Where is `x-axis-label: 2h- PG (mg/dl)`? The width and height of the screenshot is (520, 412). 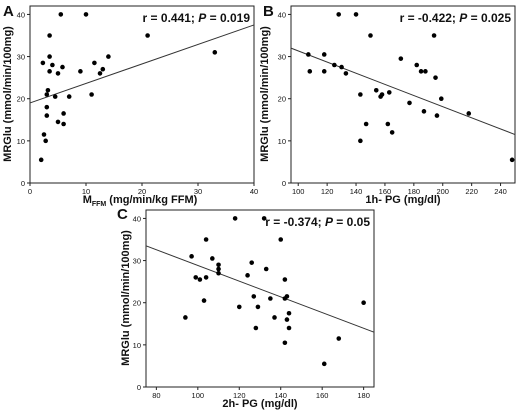 x-axis-label: 2h- PG (mg/dl) is located at coordinates (260, 404).